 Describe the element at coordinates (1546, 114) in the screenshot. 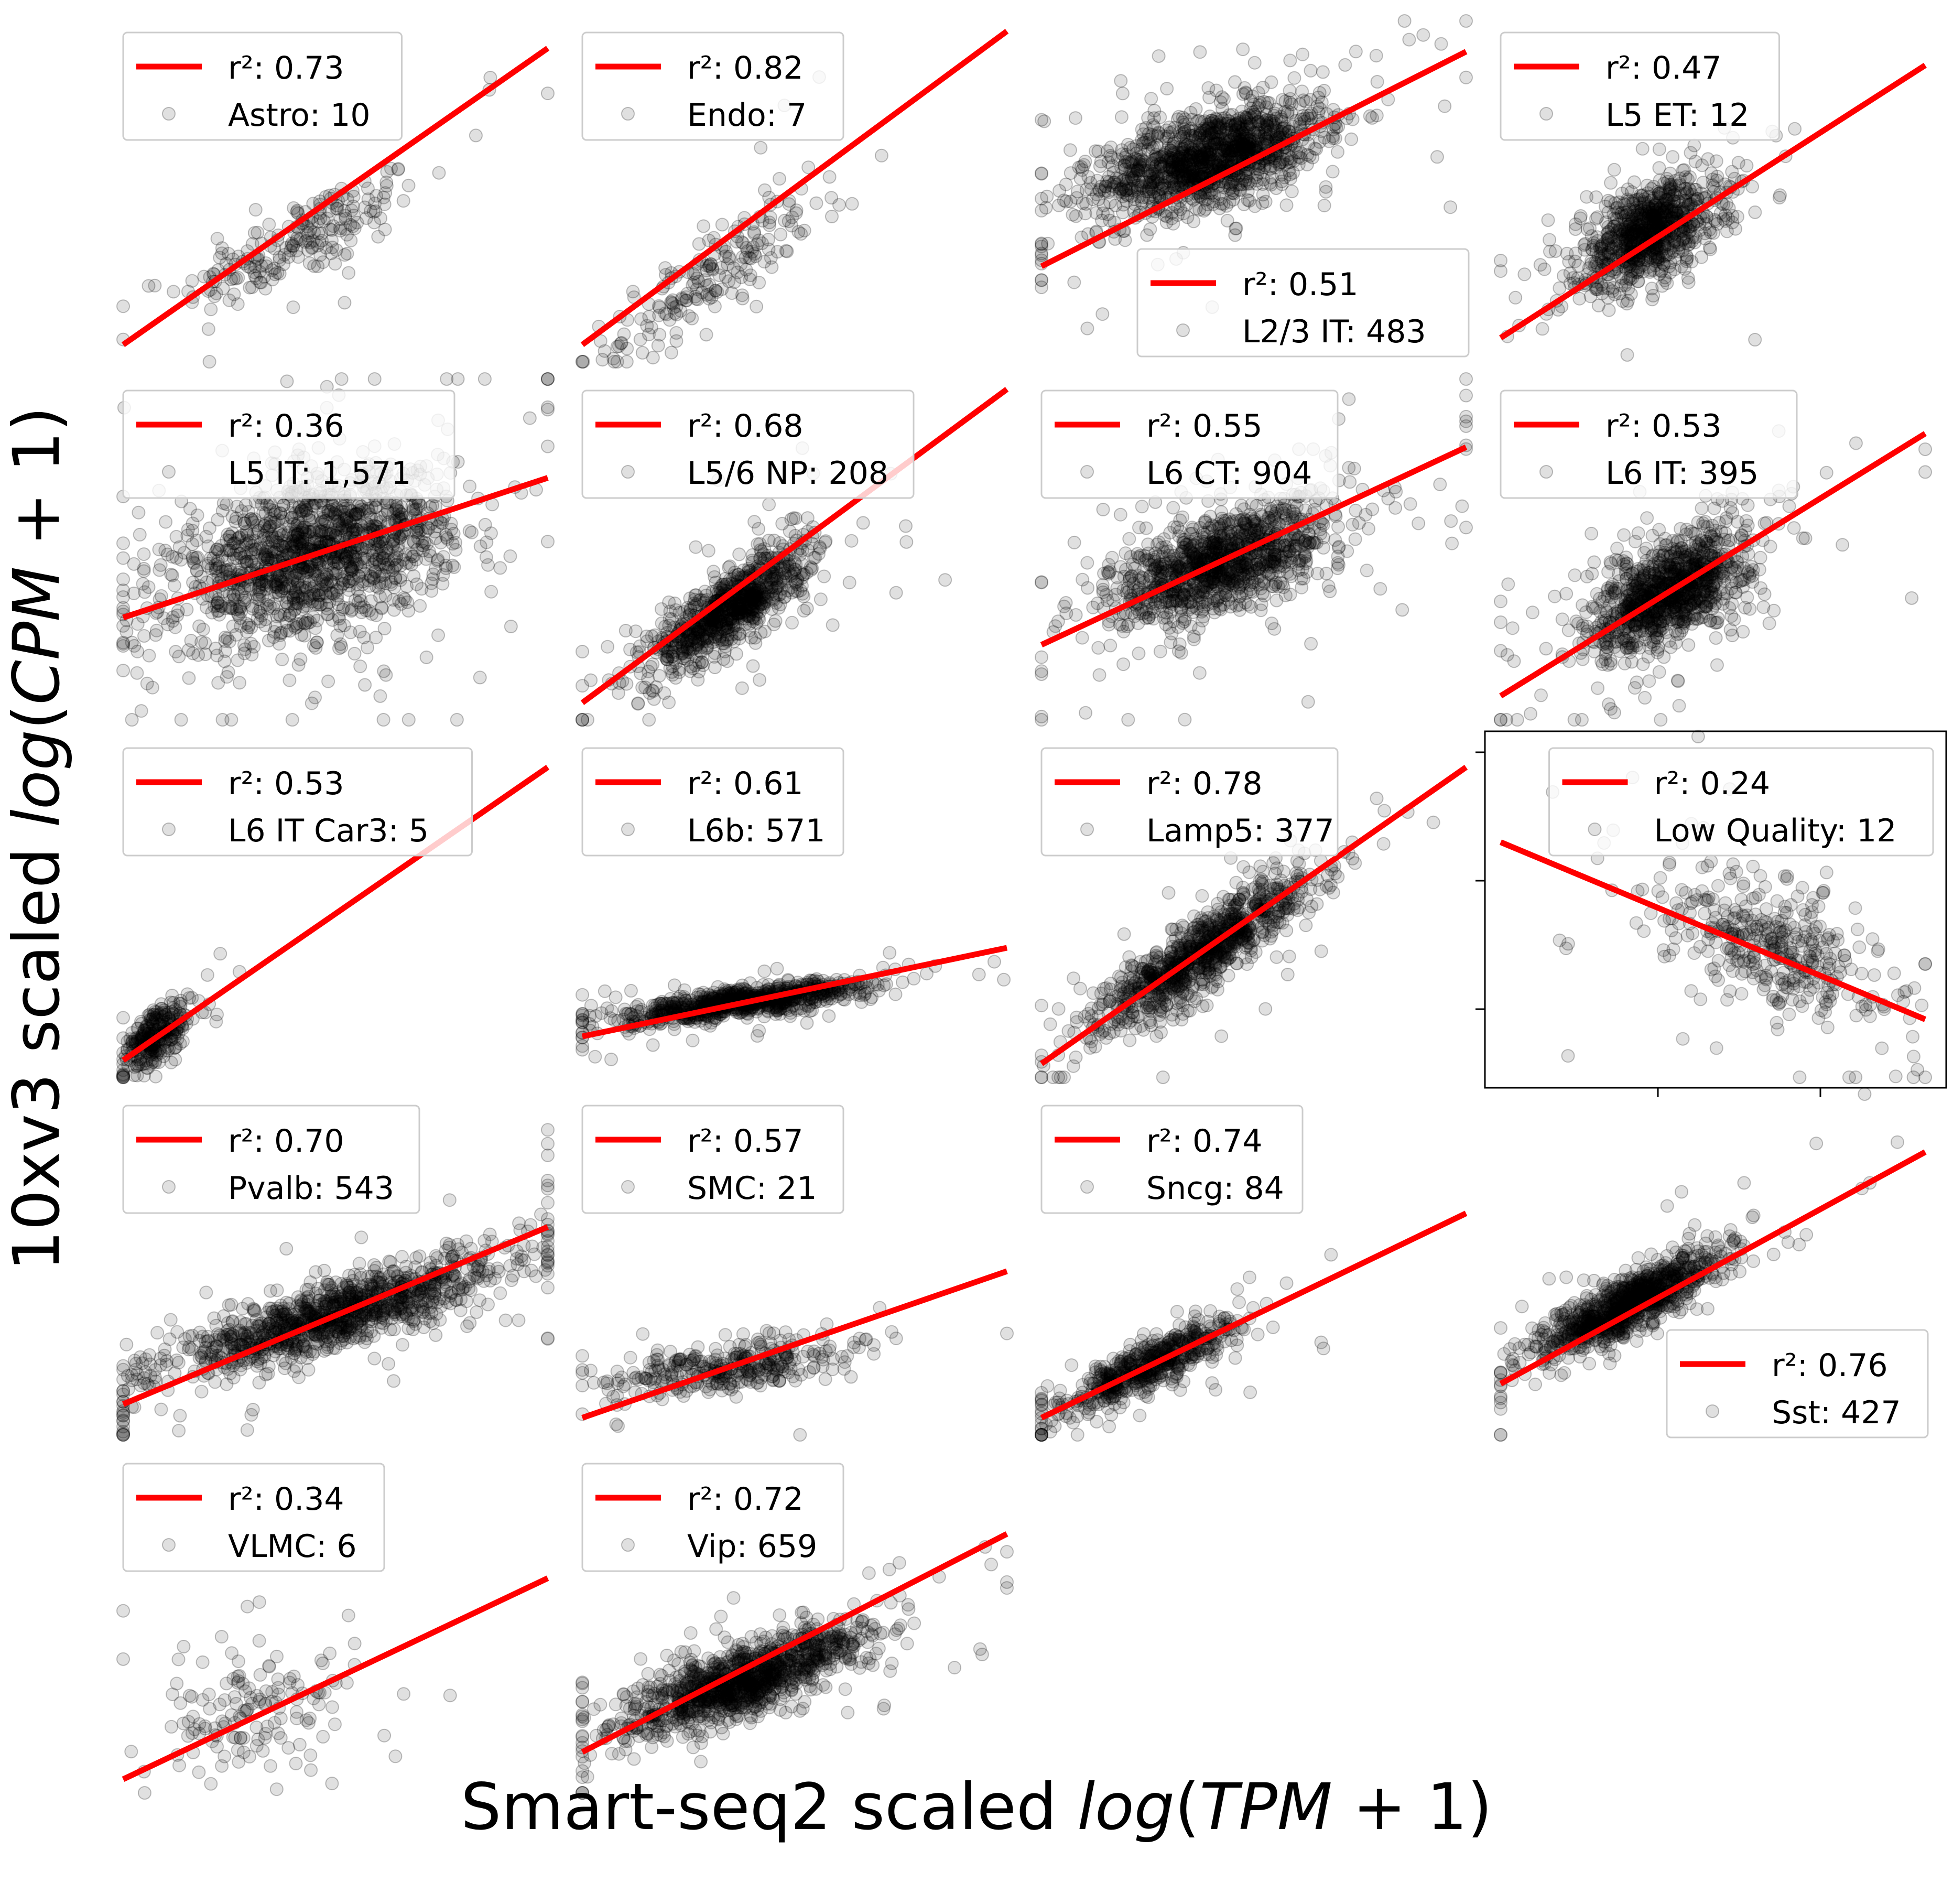

I see `legend-point-swatch` at that location.